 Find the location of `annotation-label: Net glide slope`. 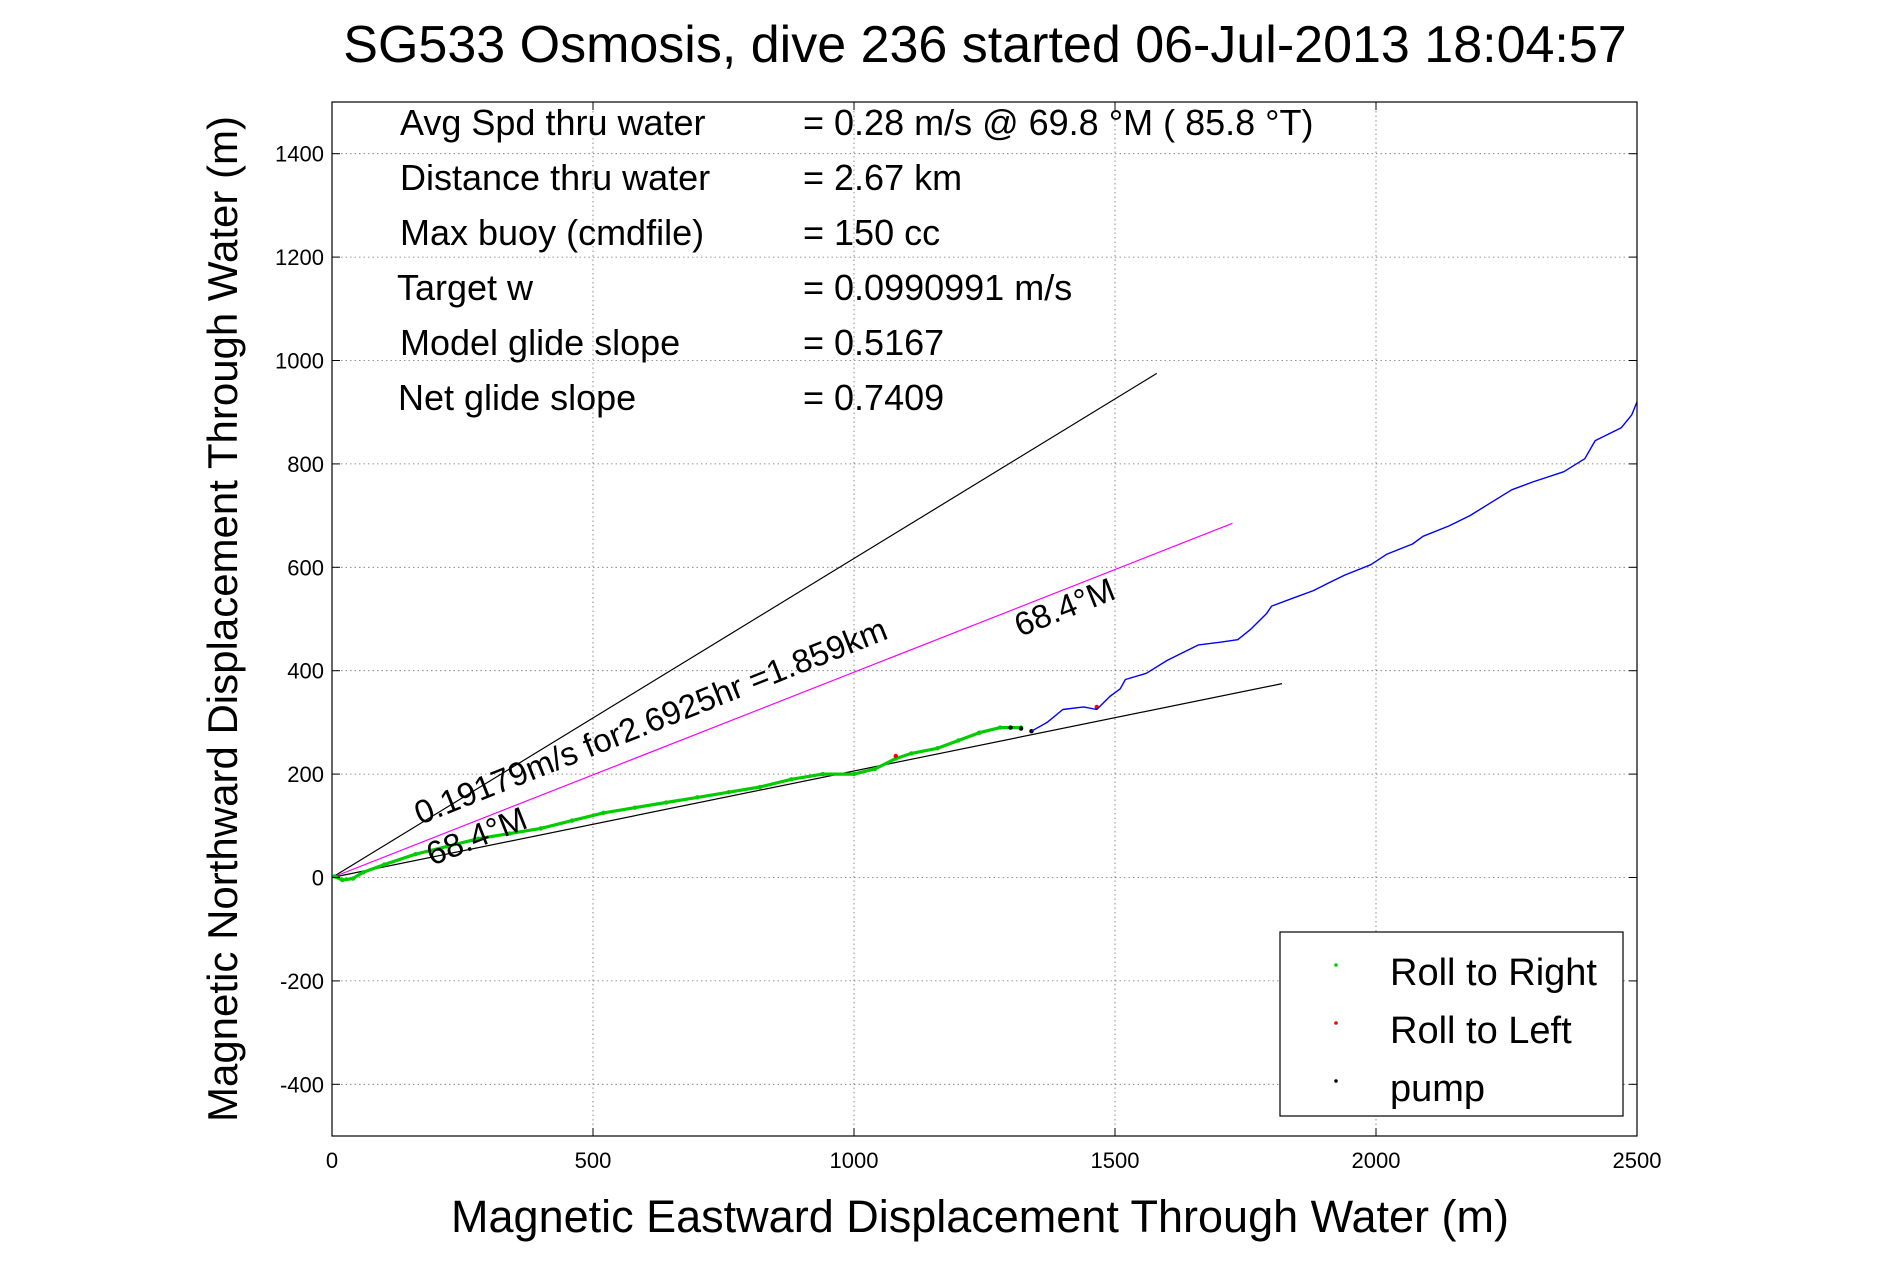

annotation-label: Net glide slope is located at coordinates (517, 397).